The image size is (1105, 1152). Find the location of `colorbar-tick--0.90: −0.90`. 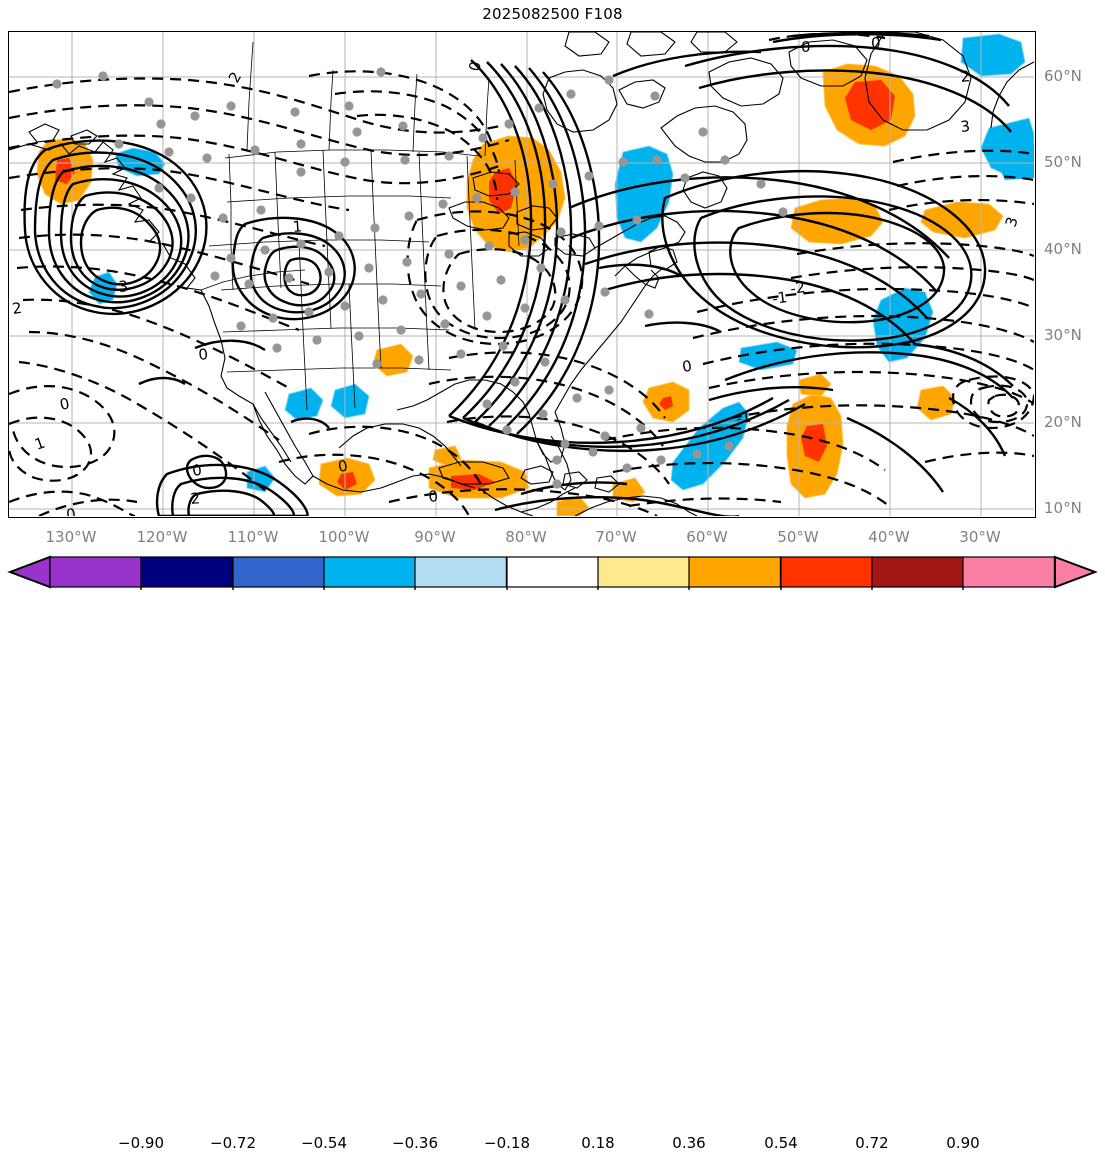

colorbar-tick--0.90: −0.90 is located at coordinates (141, 1143).